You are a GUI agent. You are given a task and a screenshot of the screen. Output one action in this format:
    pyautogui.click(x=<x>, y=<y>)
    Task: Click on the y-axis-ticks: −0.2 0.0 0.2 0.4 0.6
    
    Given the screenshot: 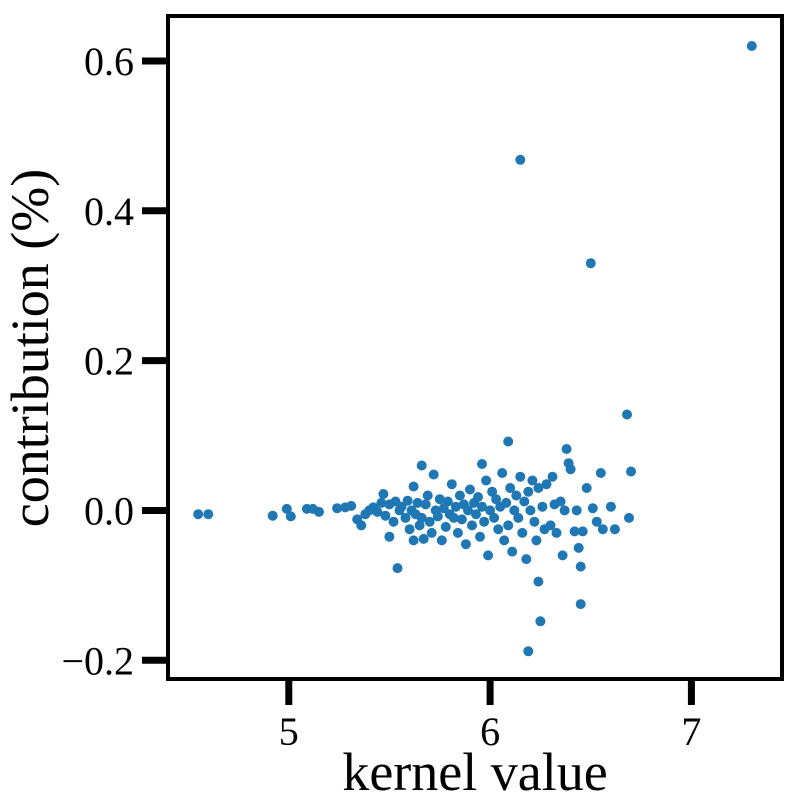 What is the action you would take?
    pyautogui.click(x=114, y=361)
    